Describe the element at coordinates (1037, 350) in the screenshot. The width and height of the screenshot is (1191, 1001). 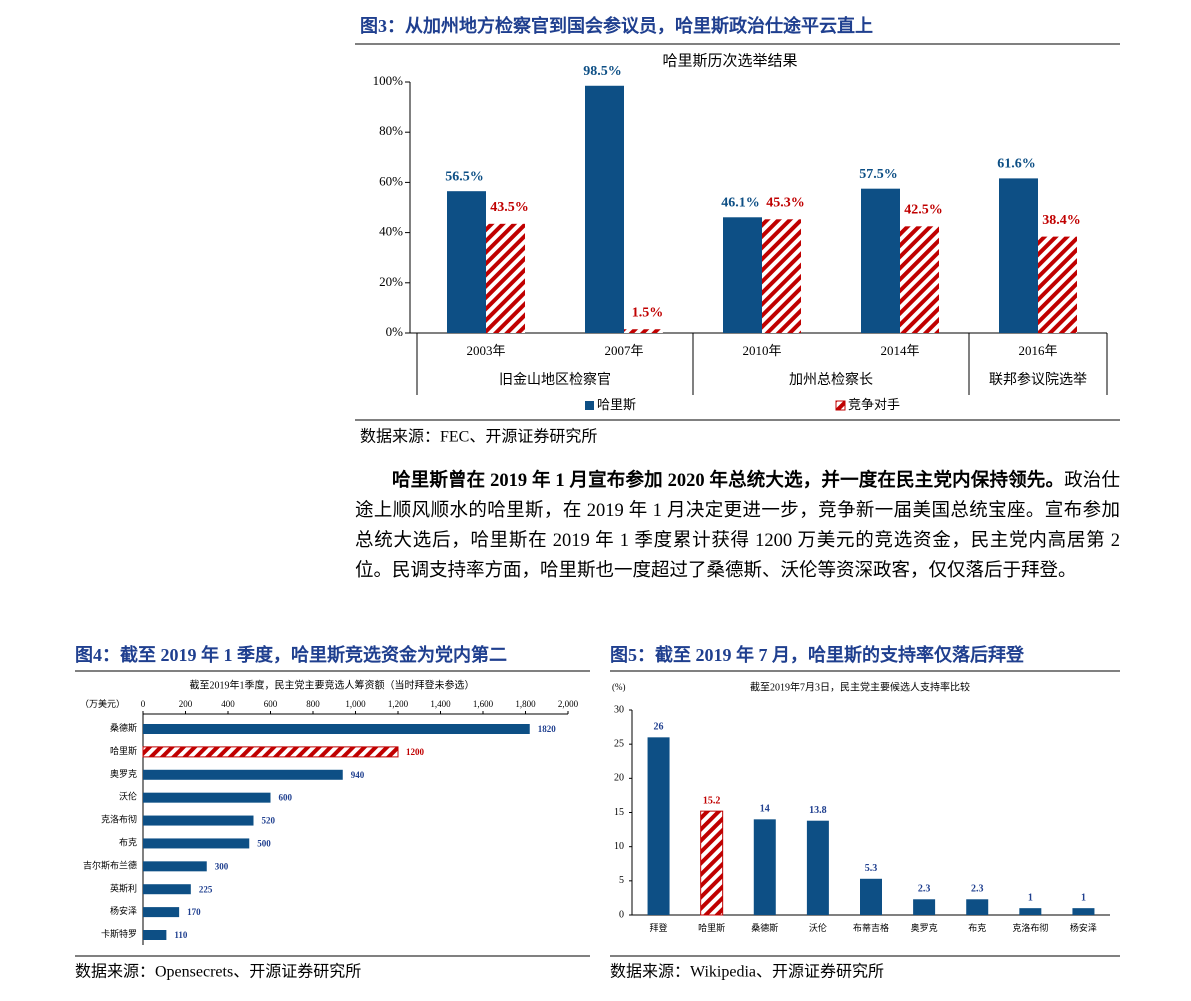
I see `x-tick-label: 2016年` at that location.